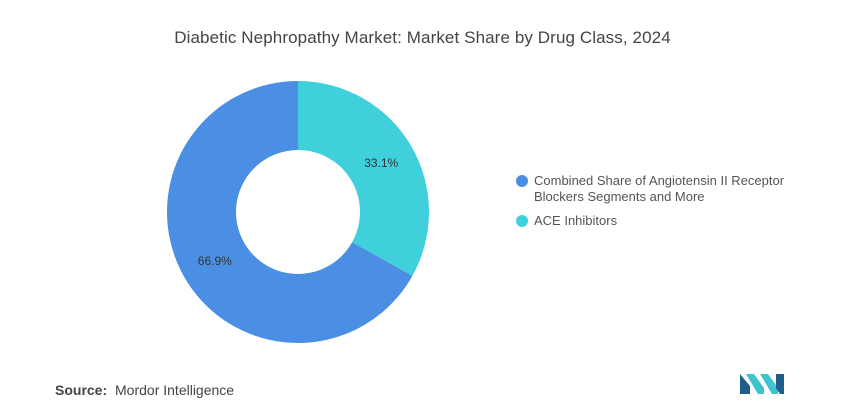  I want to click on source-note: Source: Mordor Intelligence, so click(144, 390).